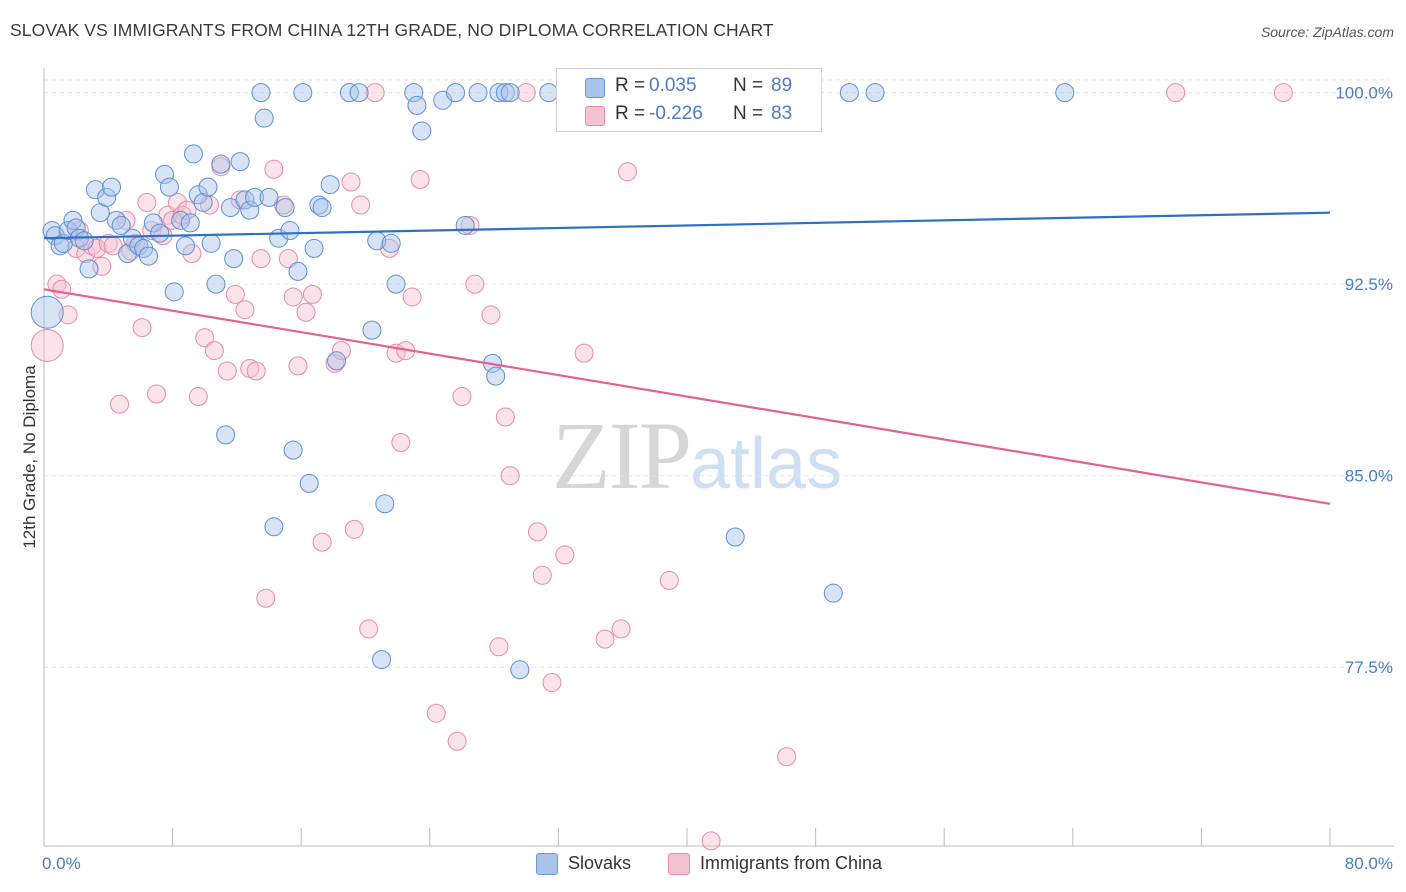 The image size is (1406, 892). I want to click on legend-label-china: Immigrants from China, so click(791, 863).